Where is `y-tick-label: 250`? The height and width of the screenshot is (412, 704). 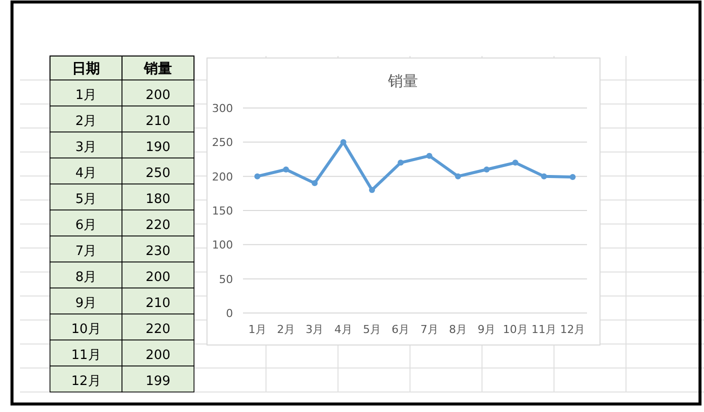
y-tick-label: 250 is located at coordinates (222, 143).